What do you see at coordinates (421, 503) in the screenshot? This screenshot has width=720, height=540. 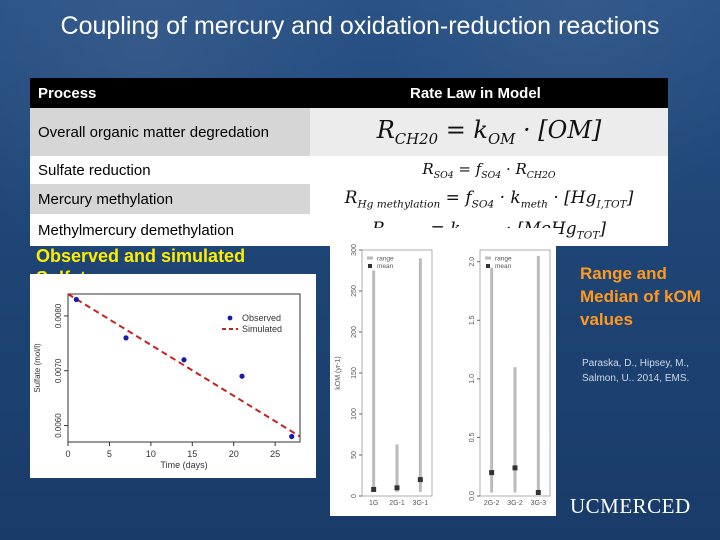 I see `category-label: 3G-1` at bounding box center [421, 503].